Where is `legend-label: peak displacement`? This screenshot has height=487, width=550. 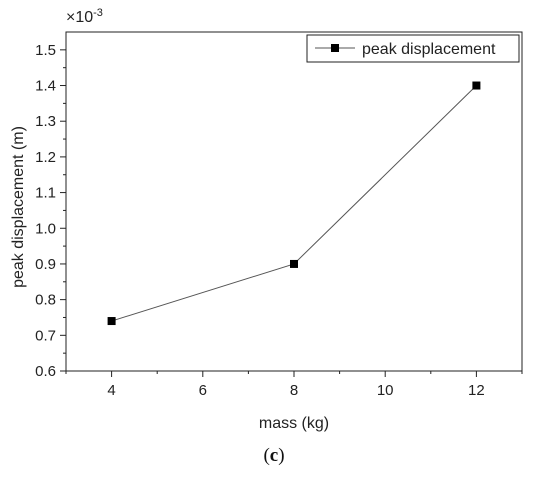
legend-label: peak displacement is located at coordinates (429, 49).